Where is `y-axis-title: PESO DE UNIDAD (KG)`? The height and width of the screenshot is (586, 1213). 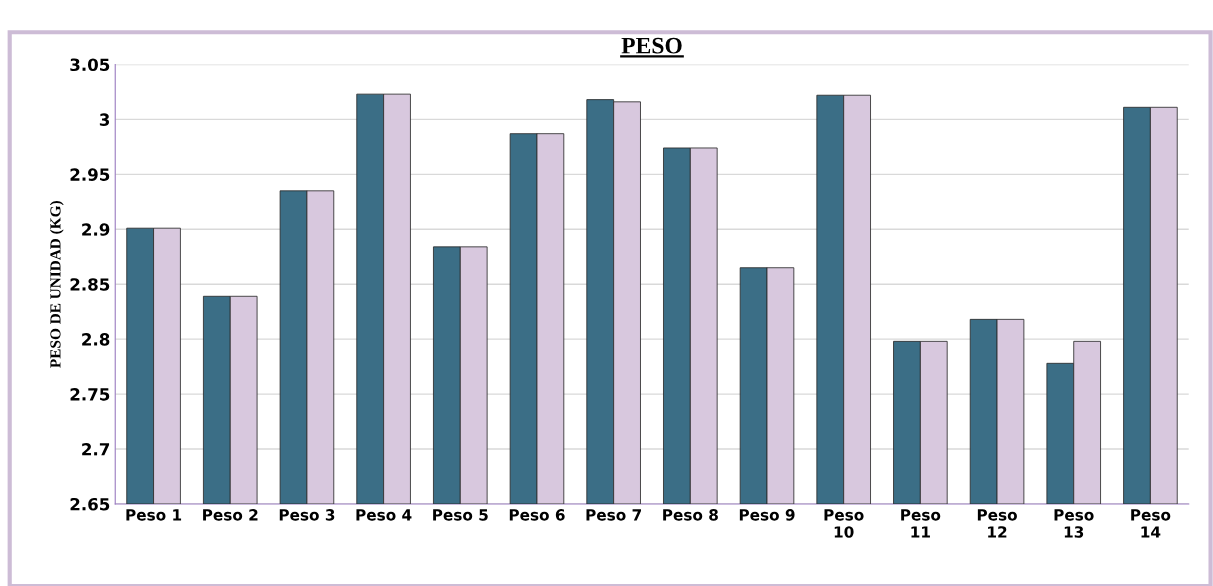
y-axis-title: PESO DE UNIDAD (KG) is located at coordinates (56, 284).